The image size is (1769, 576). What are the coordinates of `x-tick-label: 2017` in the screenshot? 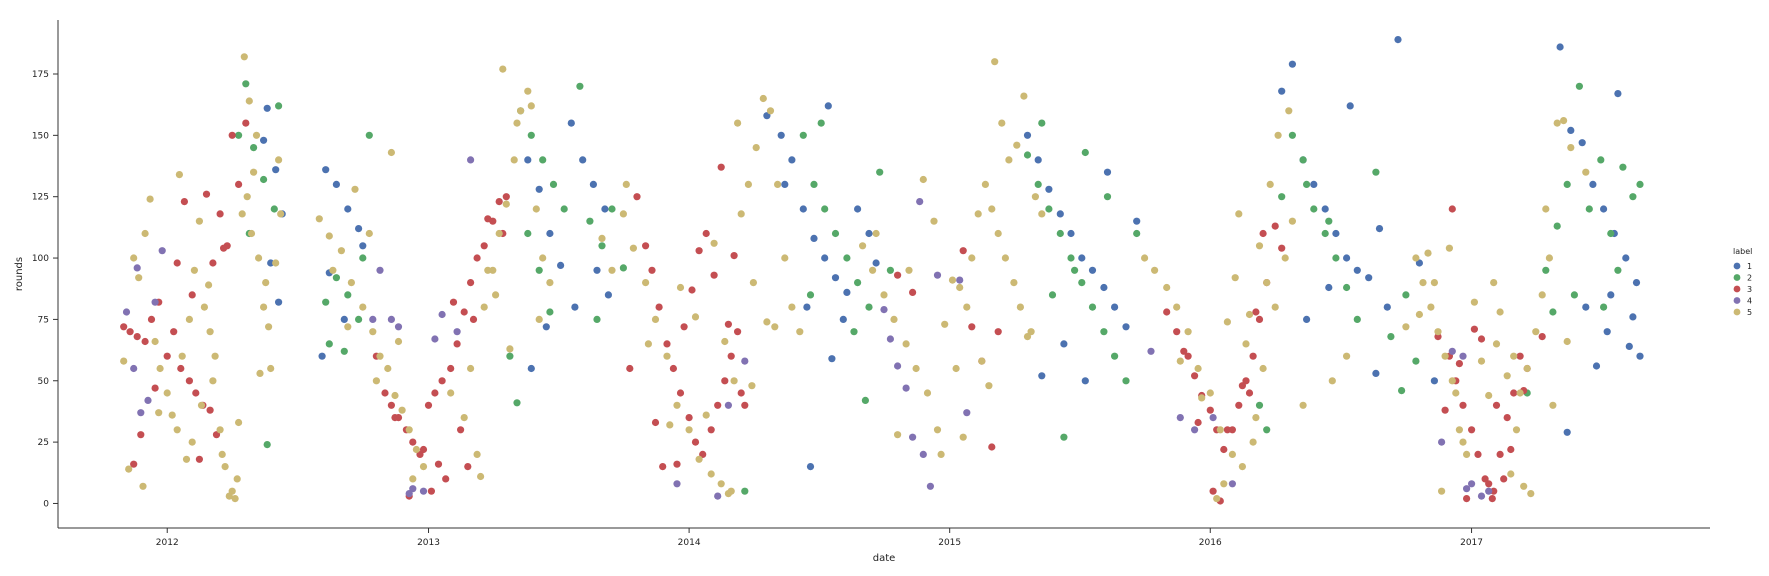 It's located at (1471, 543).